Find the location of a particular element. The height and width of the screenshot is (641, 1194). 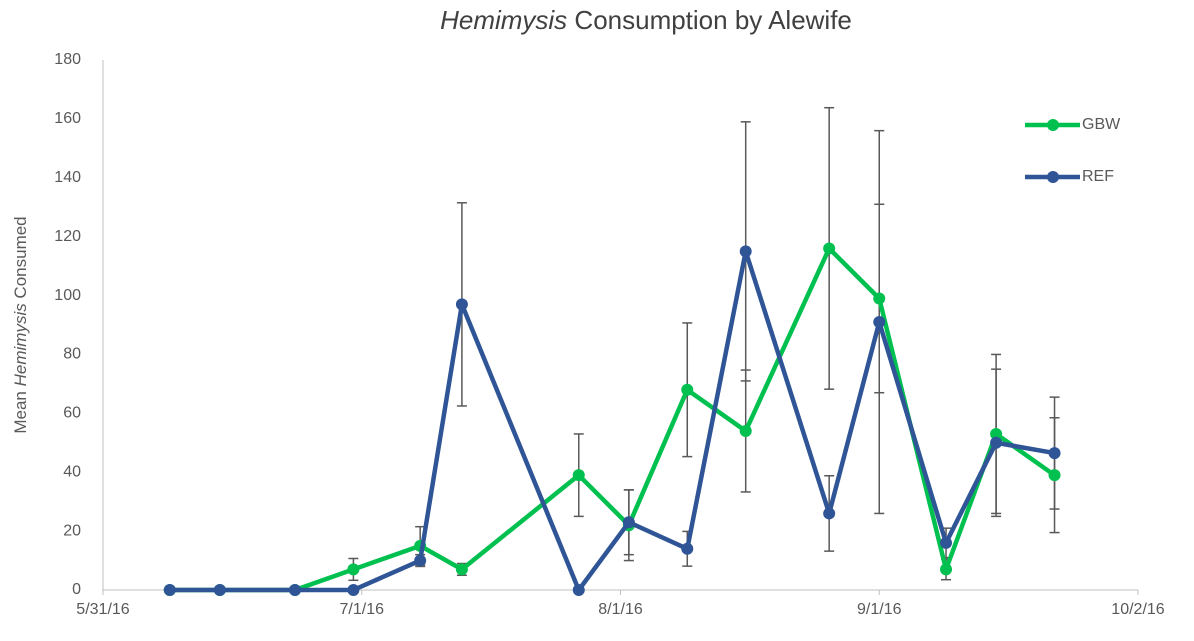

y-tick-label: 100 is located at coordinates (67, 295).